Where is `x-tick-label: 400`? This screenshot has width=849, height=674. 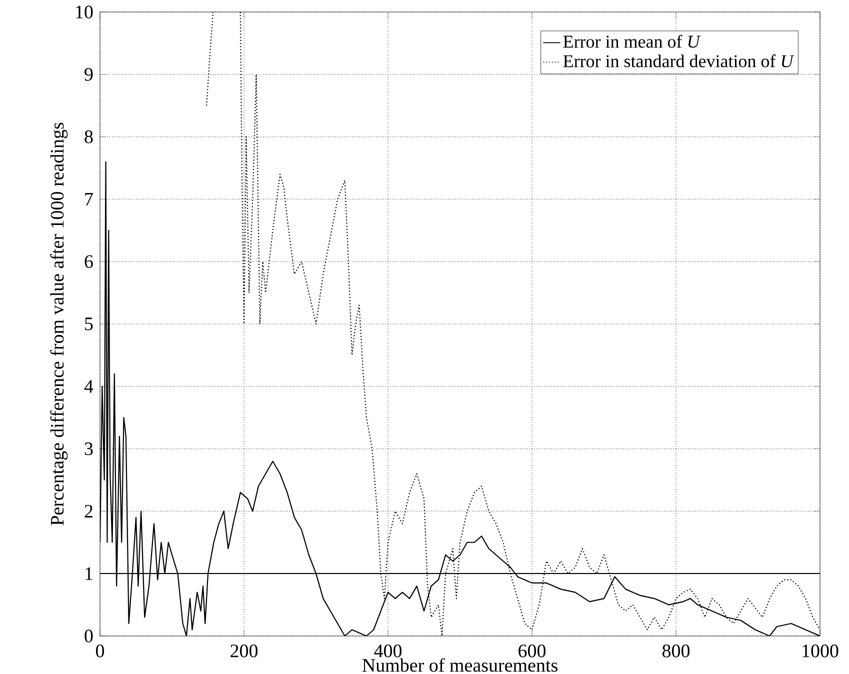
x-tick-label: 400 is located at coordinates (388, 651).